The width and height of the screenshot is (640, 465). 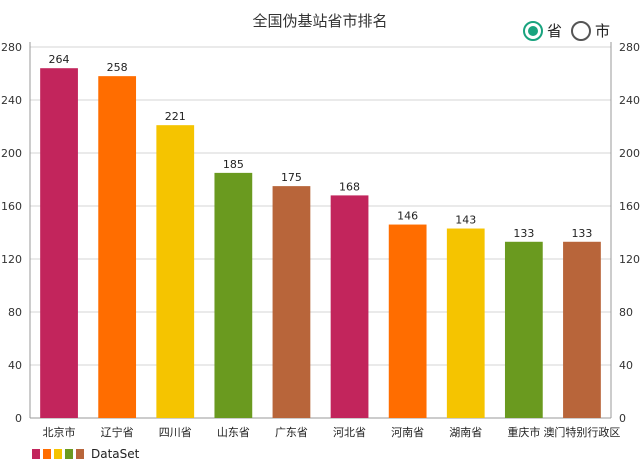 I want to click on x-category-label: 广东省, so click(x=291, y=432).